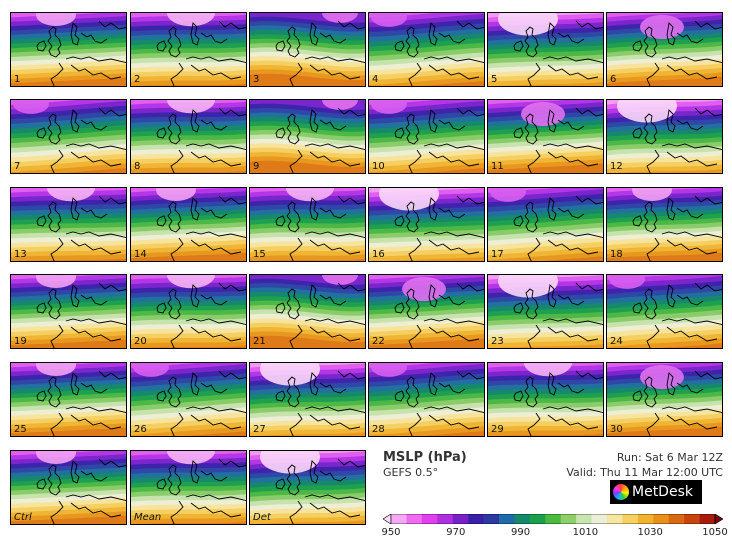 This screenshot has height=553, width=732. What do you see at coordinates (545, 311) in the screenshot?
I see `ensemble-panel: 23` at bounding box center [545, 311].